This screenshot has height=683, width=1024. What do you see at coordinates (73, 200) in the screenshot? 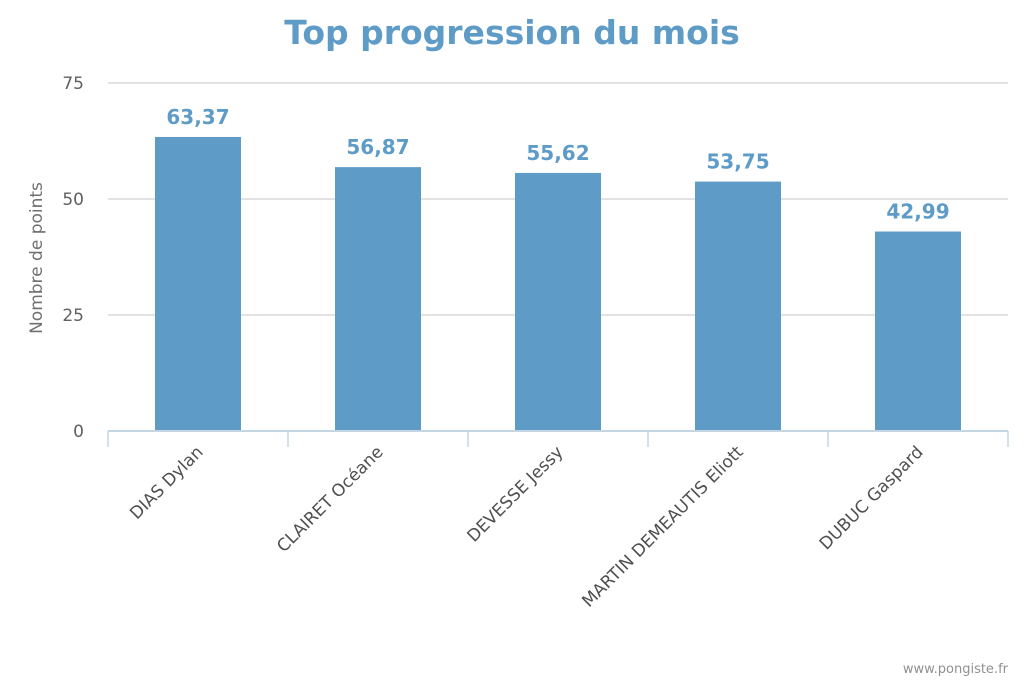
I see `y-tick-label: 50` at bounding box center [73, 200].